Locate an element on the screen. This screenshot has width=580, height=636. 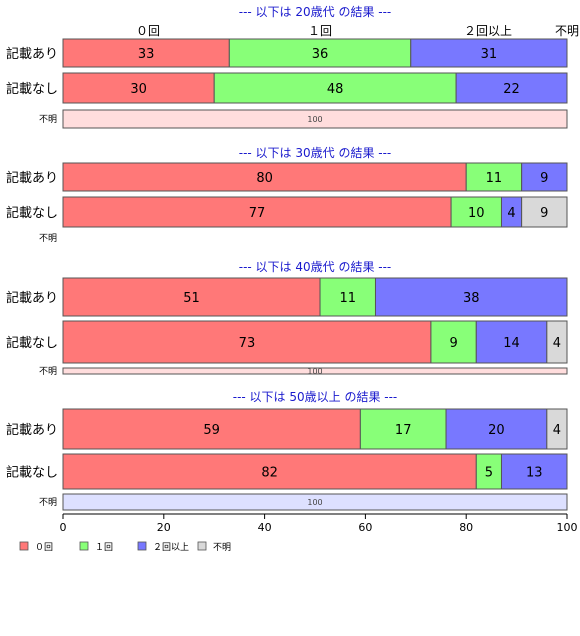
segment-value-label: 14 is located at coordinates (511, 343).